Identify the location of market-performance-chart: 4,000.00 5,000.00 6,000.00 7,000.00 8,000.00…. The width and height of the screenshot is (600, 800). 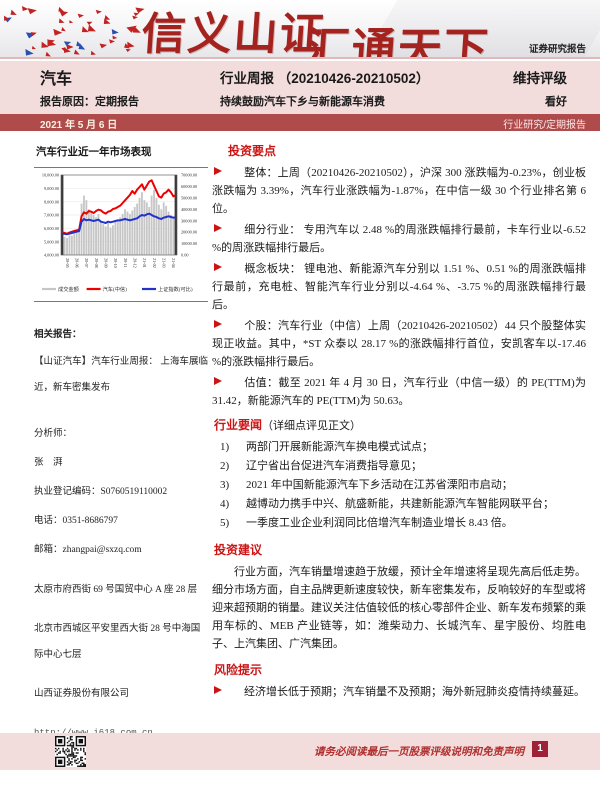
(119, 233).